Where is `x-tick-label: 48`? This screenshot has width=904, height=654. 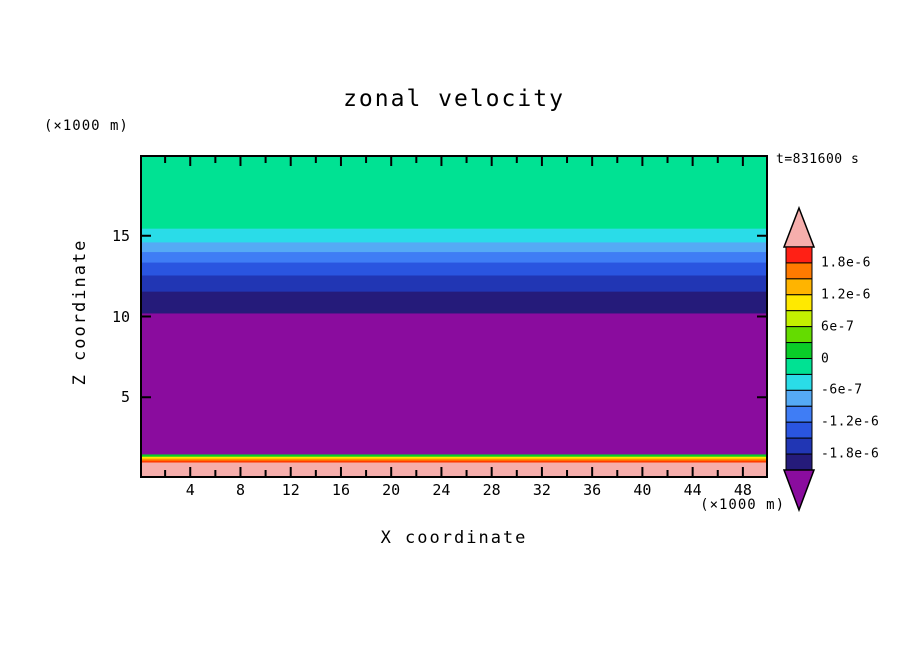
x-tick-label: 48 is located at coordinates (742, 490).